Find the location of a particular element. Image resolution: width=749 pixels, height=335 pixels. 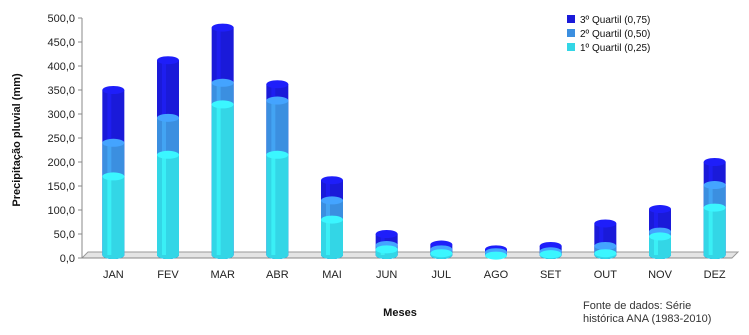

y-tick-label: 250,0 is located at coordinates (61, 139).